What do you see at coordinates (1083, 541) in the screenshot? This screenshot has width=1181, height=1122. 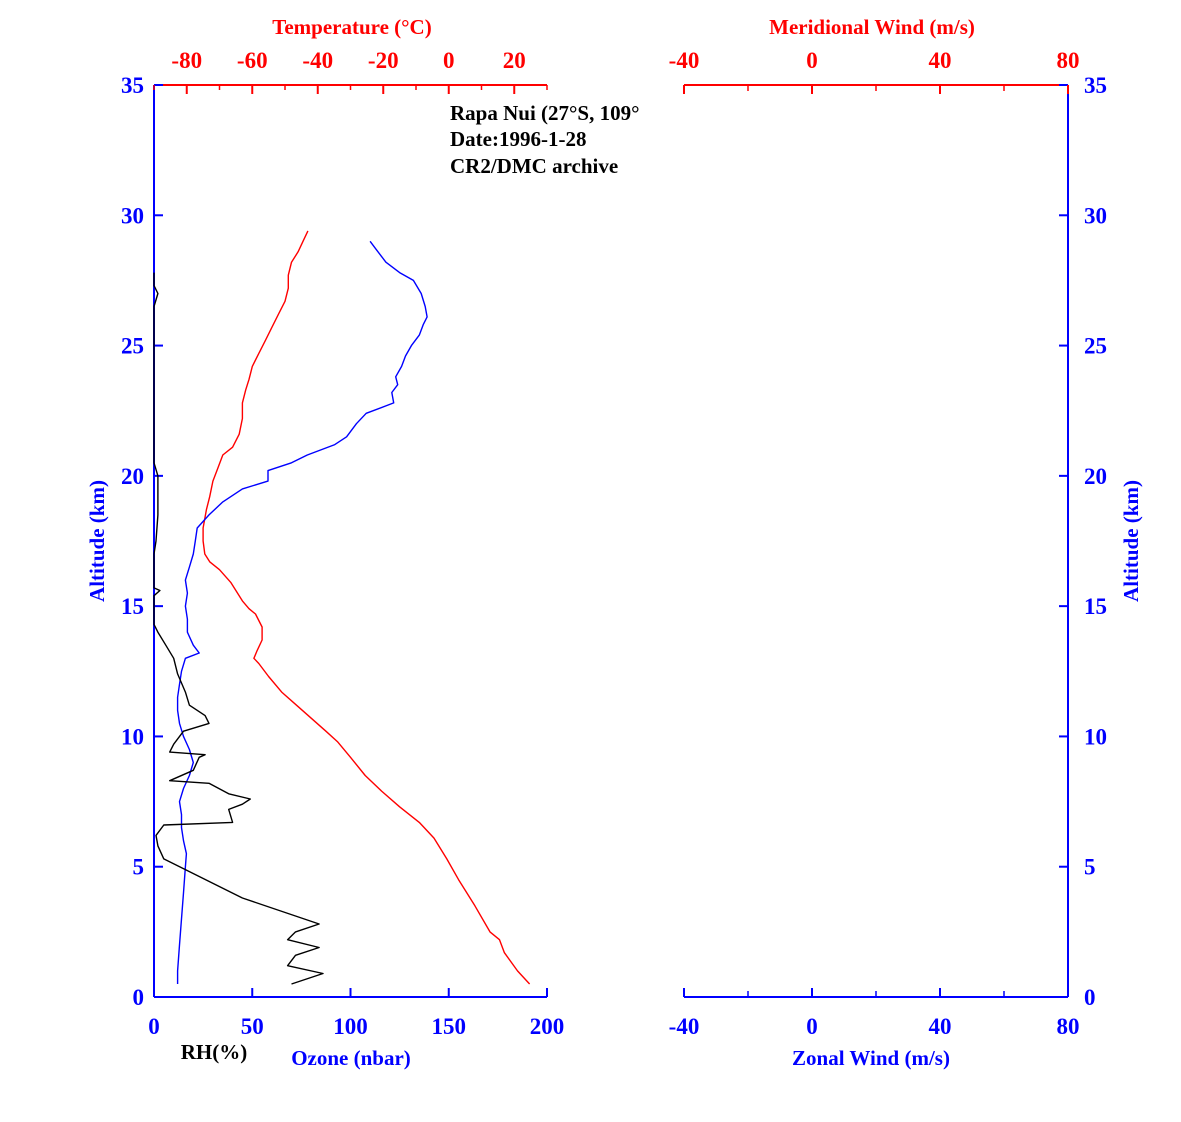 I see `right-y-ticks: 0 5 10 15 20 25 30 35` at bounding box center [1083, 541].